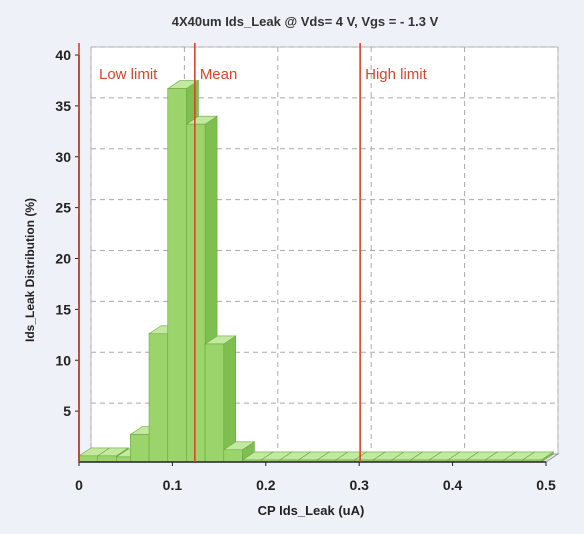 This screenshot has width=584, height=534. I want to click on y-tick-label: 5, so click(67, 411).